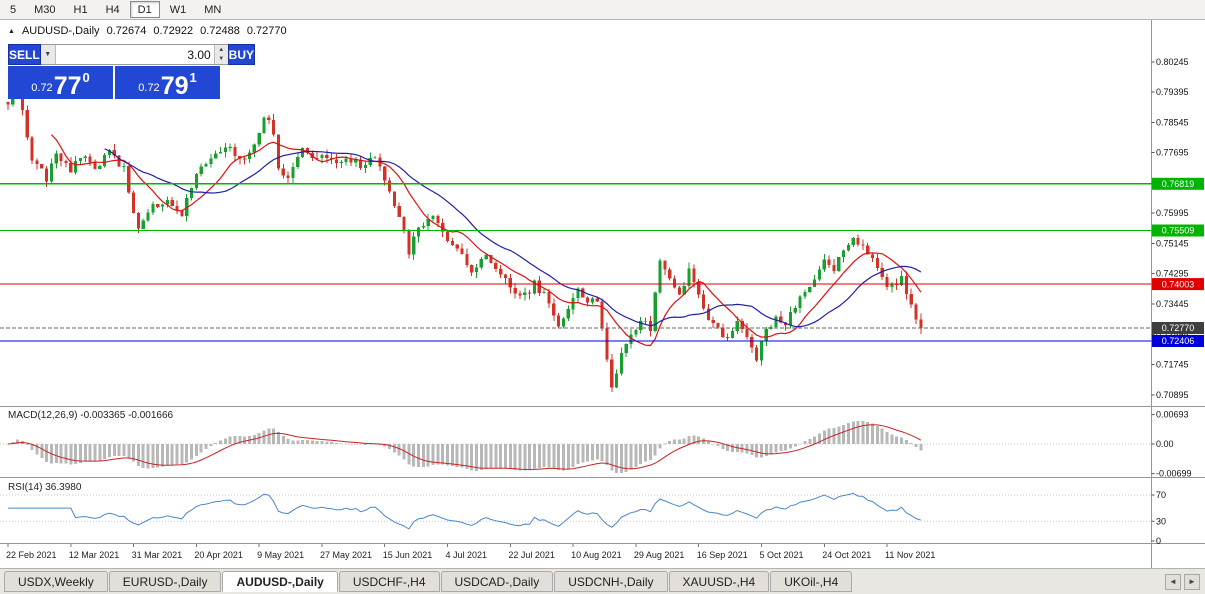 The image size is (1205, 594). I want to click on sell-price-small: 0.72, so click(42, 88).